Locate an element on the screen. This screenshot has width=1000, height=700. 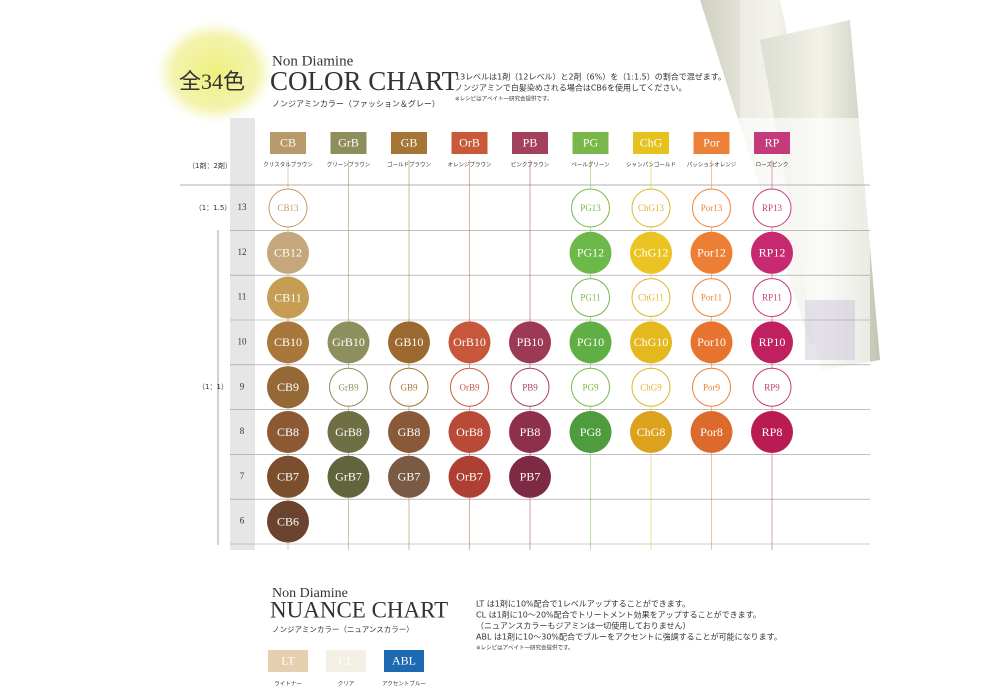
swatch-label: CB13 is located at coordinates (288, 208).